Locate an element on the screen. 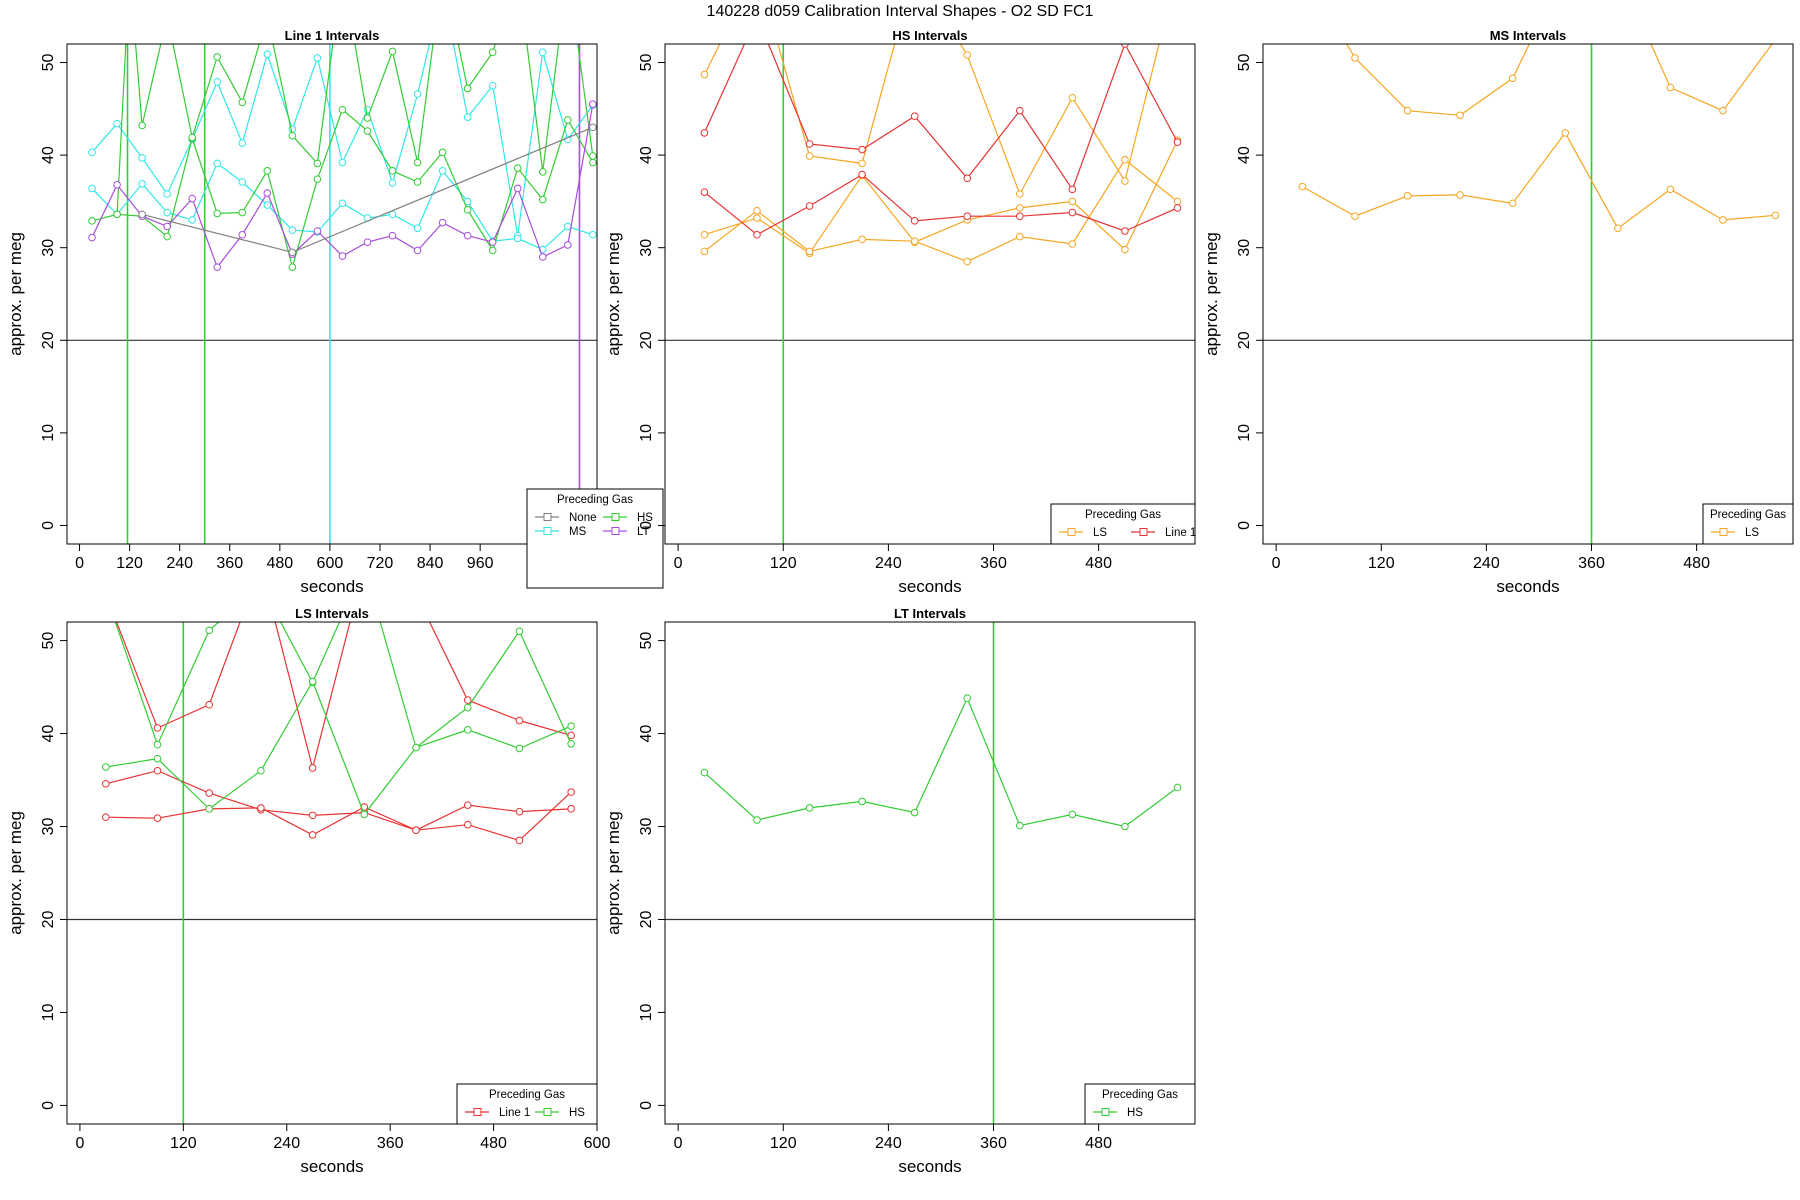  y-tick-label: 10 is located at coordinates (48, 1012).